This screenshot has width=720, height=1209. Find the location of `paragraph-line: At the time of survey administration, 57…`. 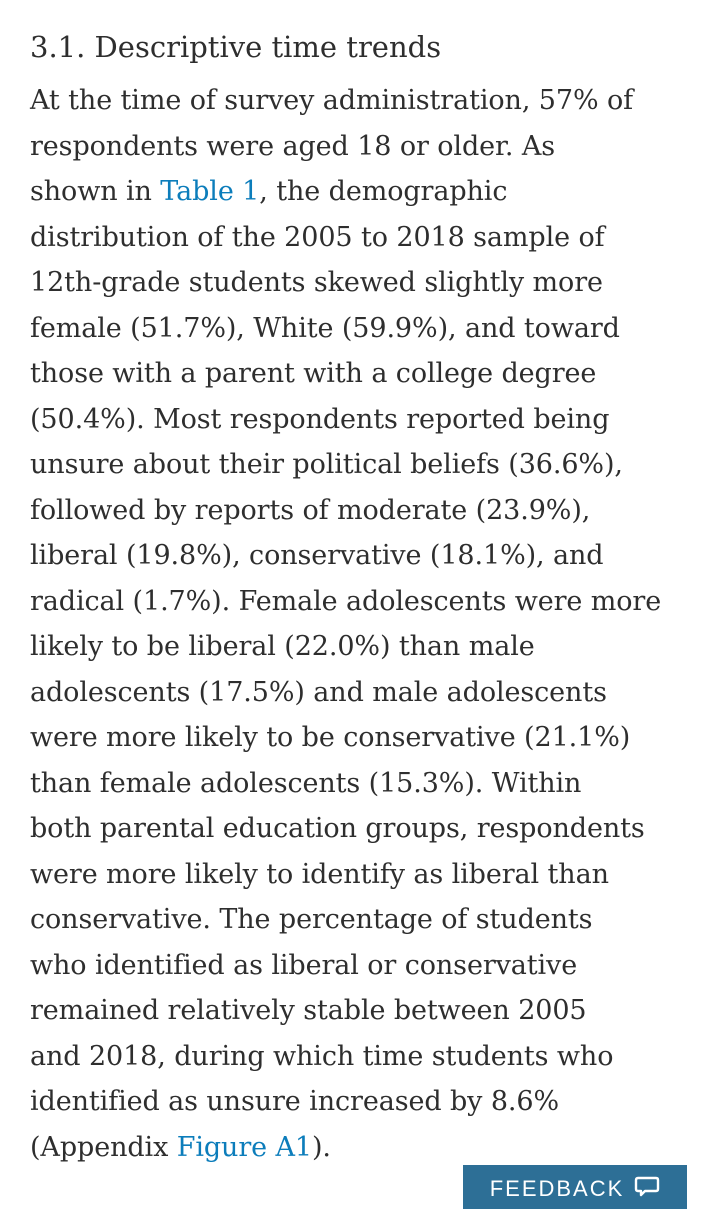

paragraph-line: At the time of survey administration, 57… is located at coordinates (332, 100).